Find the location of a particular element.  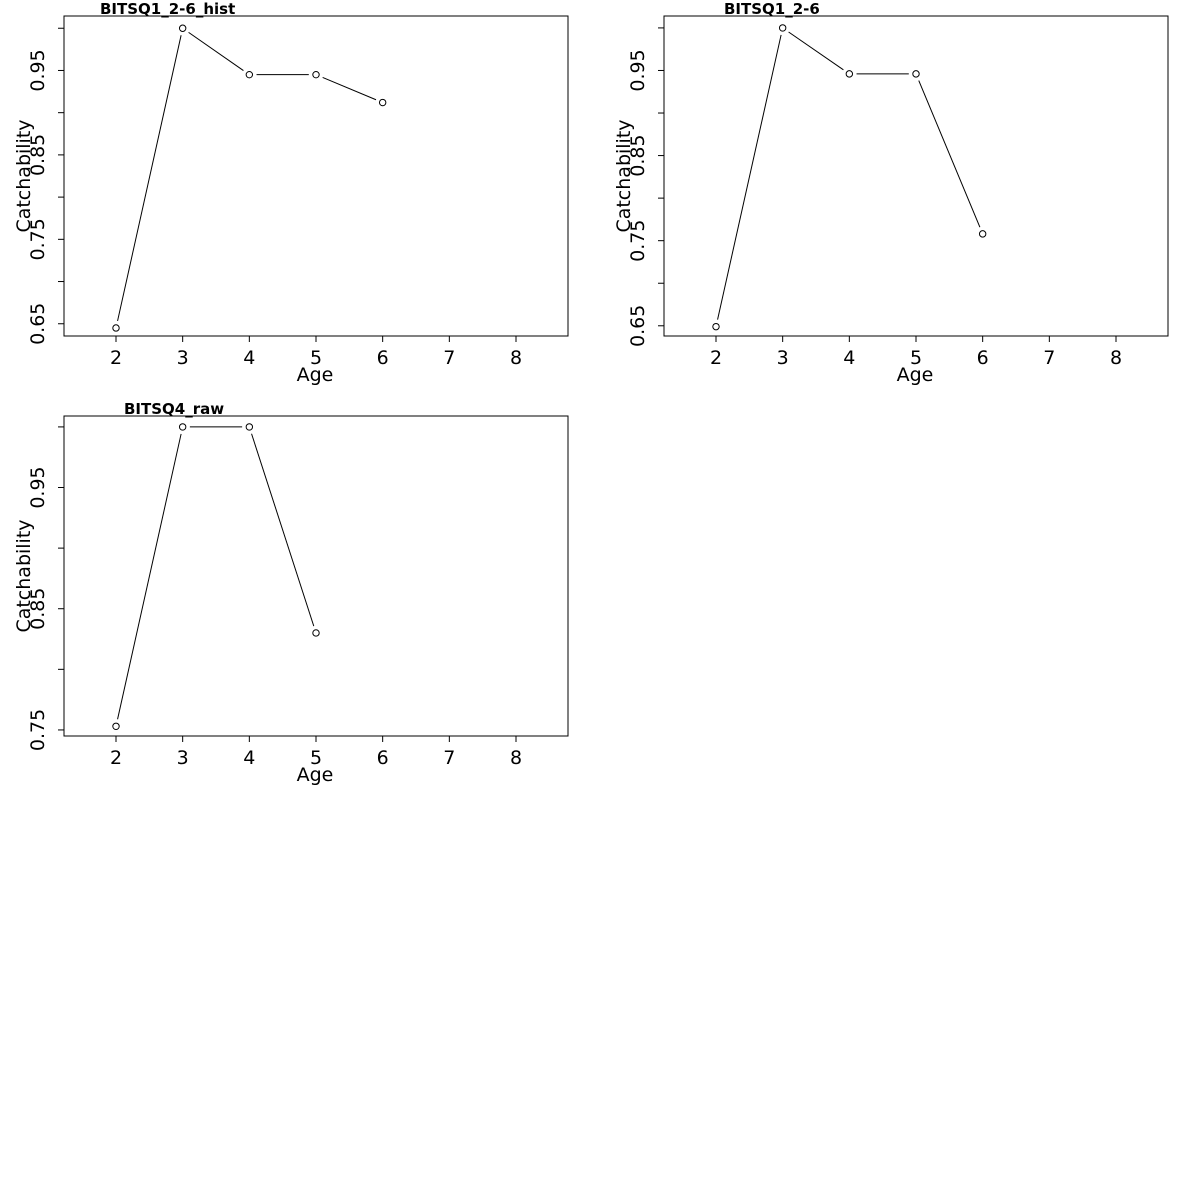

chart-title: BITSQ4_raw is located at coordinates (174, 409).